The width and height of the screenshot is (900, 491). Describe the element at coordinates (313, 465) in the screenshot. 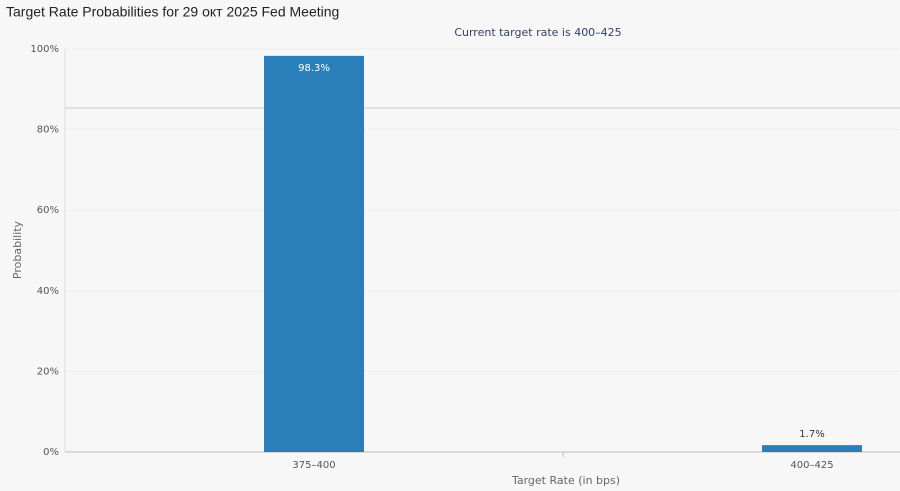

I see `x-tick-label: 375–400` at that location.